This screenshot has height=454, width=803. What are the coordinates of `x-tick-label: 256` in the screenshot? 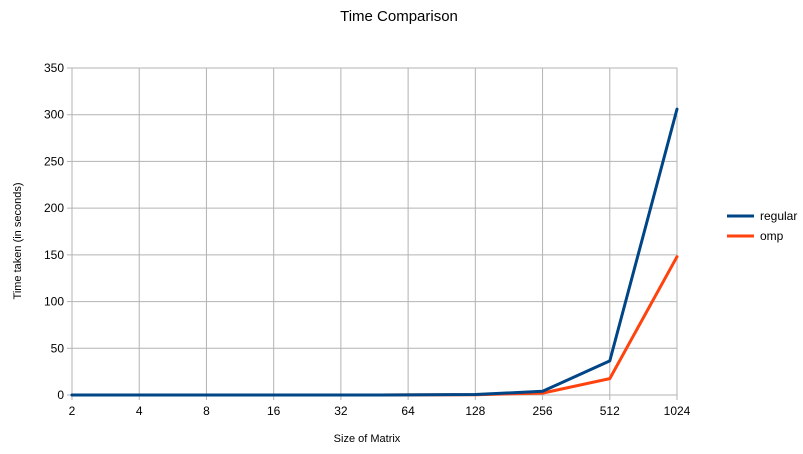 It's located at (543, 411).